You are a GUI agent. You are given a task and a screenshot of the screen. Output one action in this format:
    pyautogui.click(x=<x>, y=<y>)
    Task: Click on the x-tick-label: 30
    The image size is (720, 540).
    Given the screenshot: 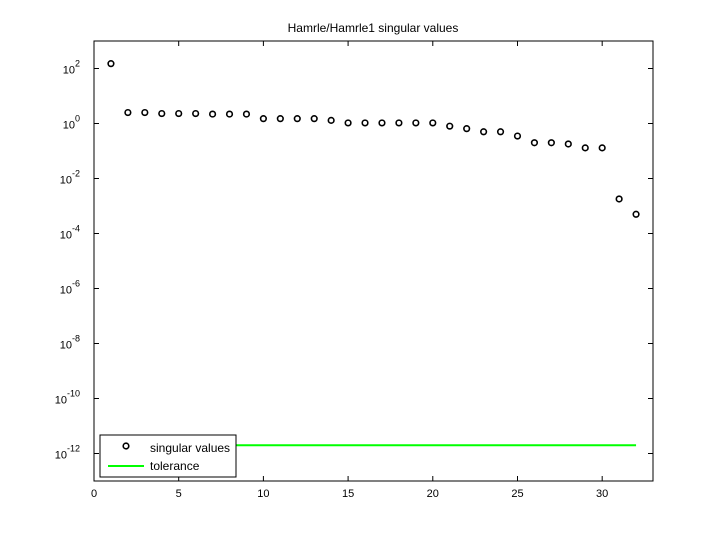 What is the action you would take?
    pyautogui.click(x=602, y=494)
    